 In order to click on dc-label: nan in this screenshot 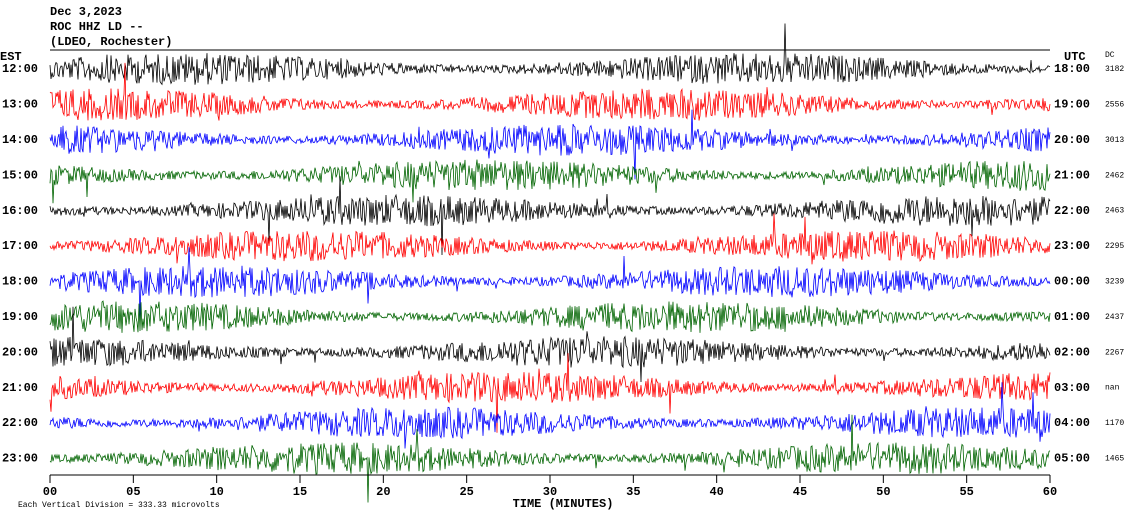, I will do `click(1112, 388)`.